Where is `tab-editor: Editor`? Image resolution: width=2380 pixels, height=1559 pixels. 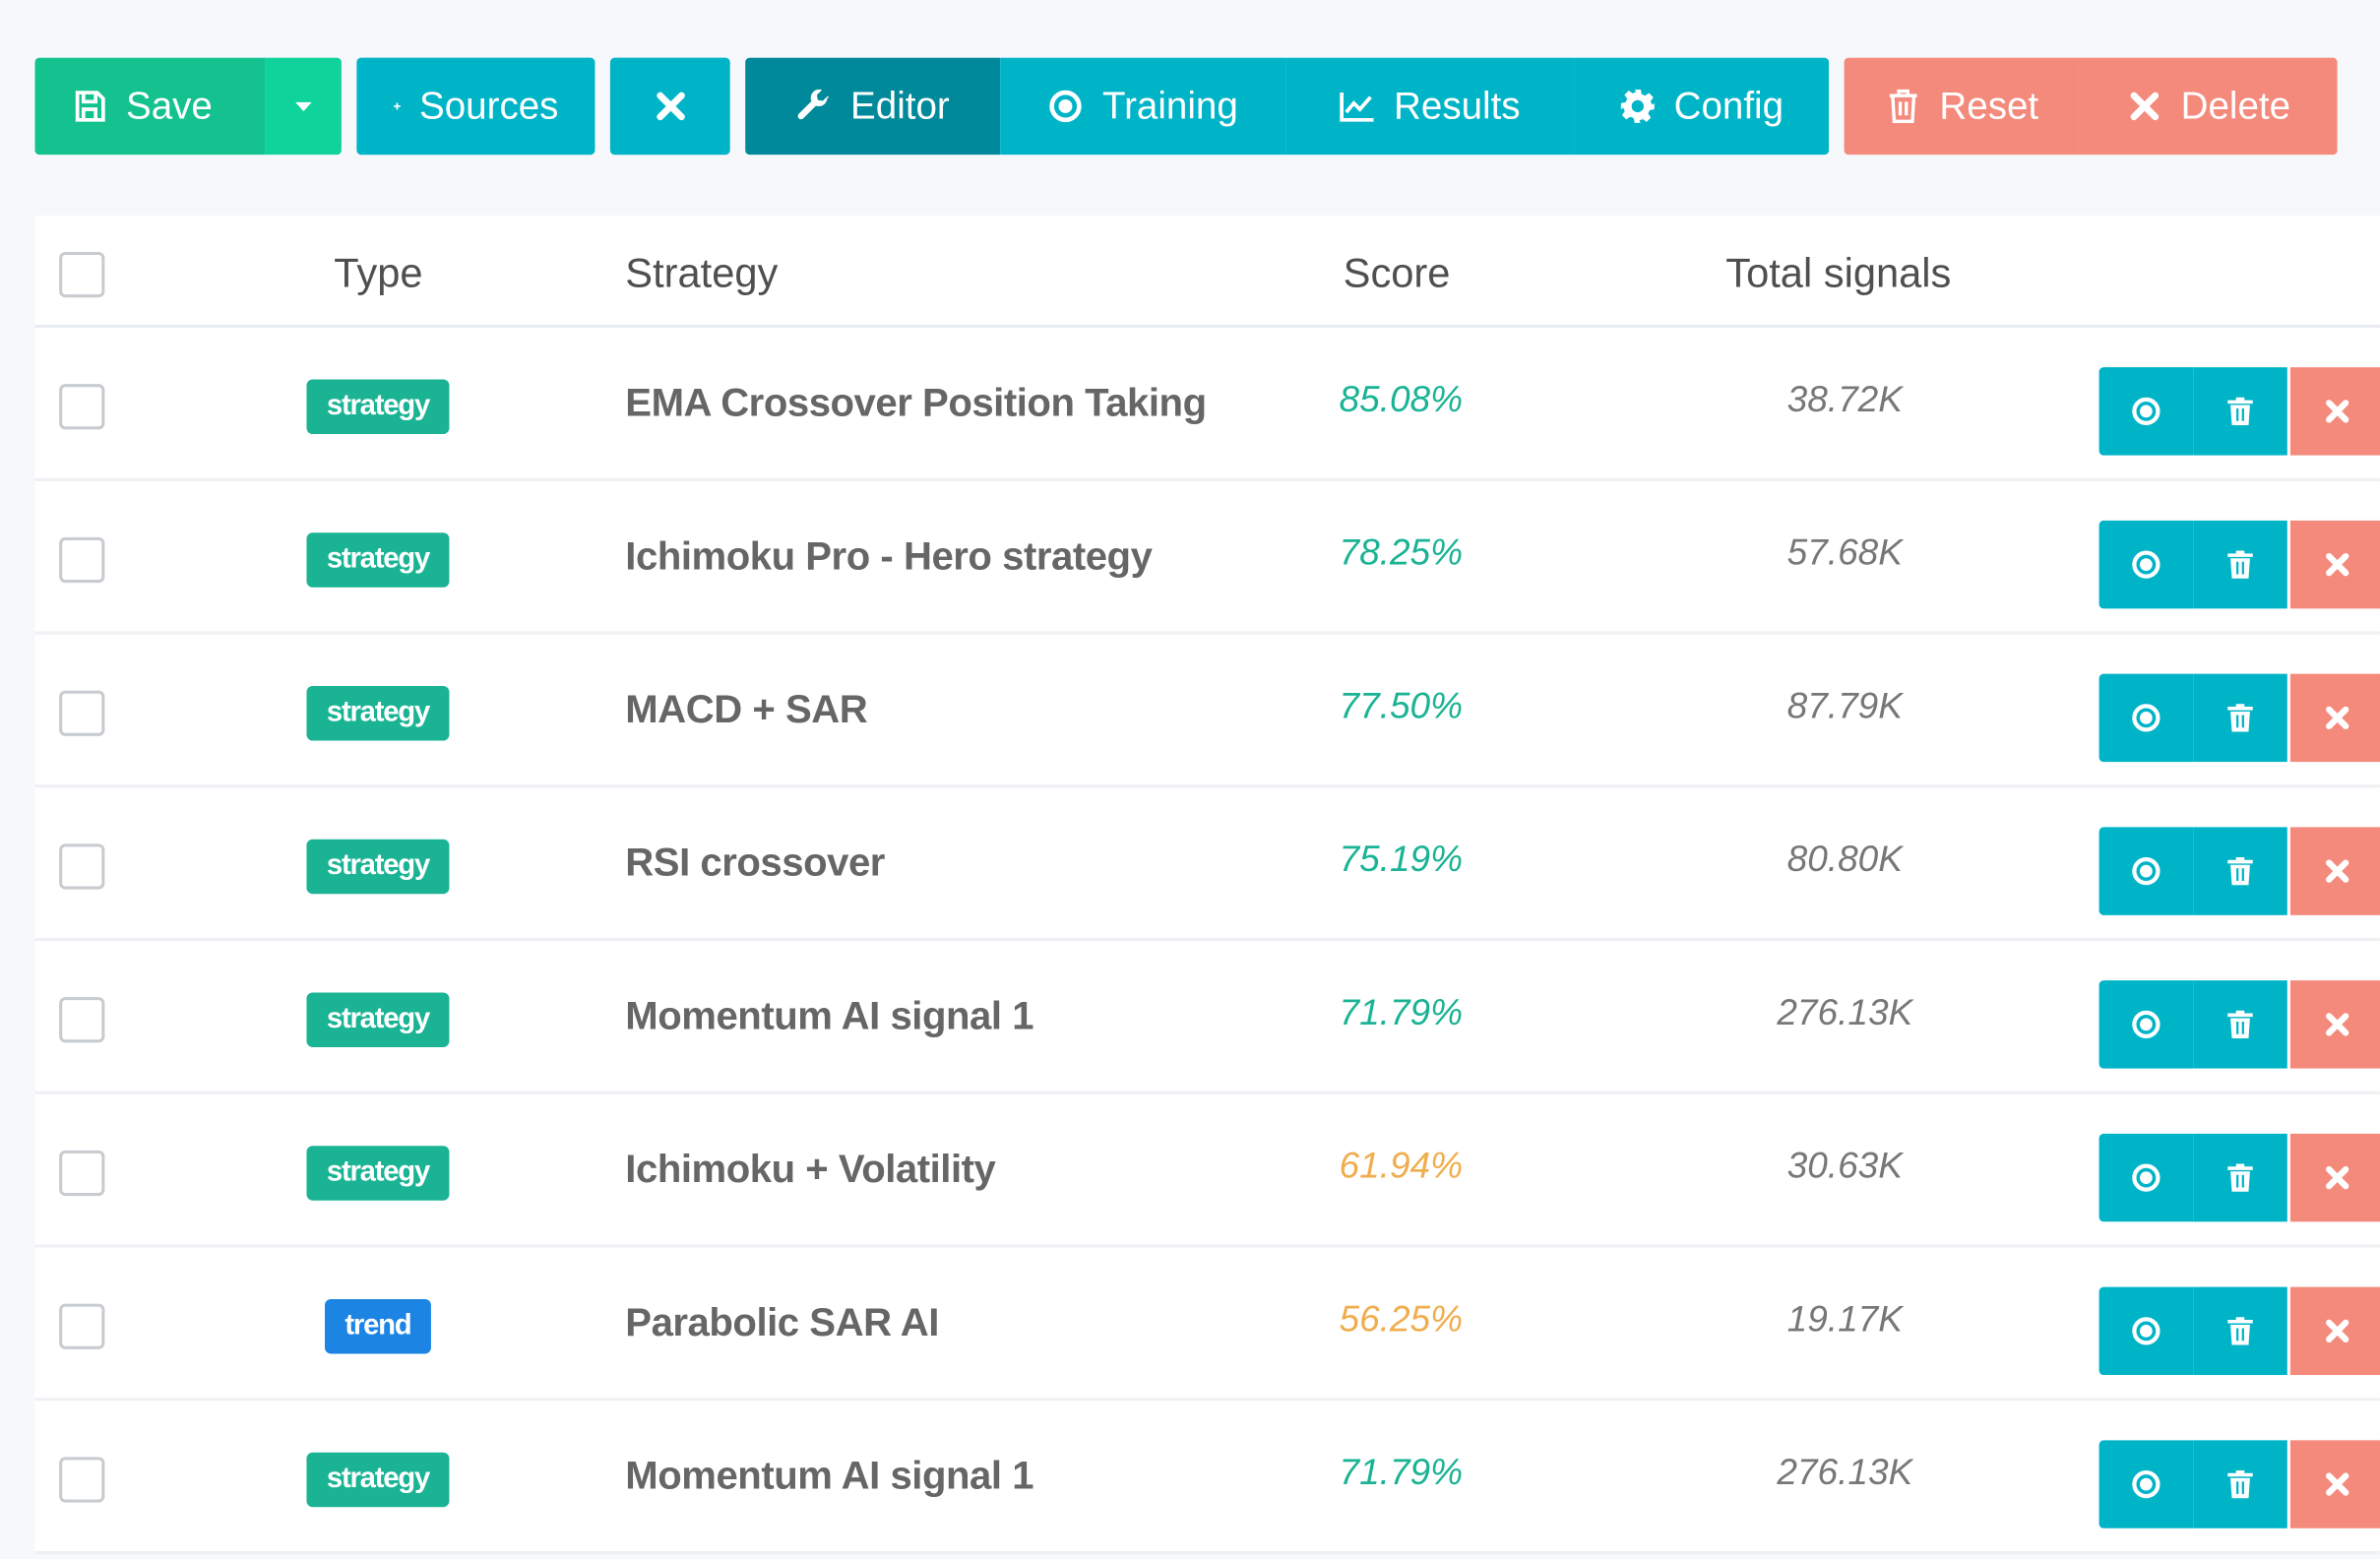
tab-editor: Editor is located at coordinates (873, 107).